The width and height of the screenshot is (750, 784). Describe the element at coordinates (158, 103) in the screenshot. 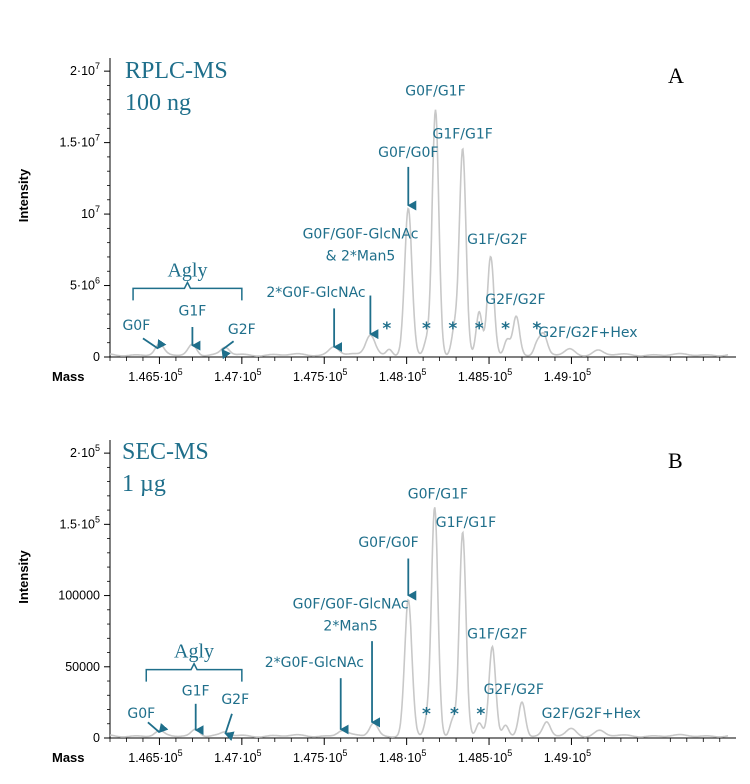

I see `panel-amount-title: 100 ng` at that location.